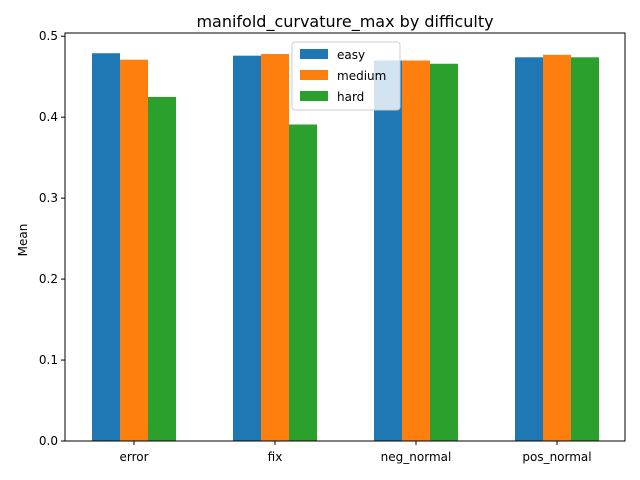 This screenshot has width=640, height=480. What do you see at coordinates (361, 76) in the screenshot?
I see `legend-label-medium: medium` at bounding box center [361, 76].